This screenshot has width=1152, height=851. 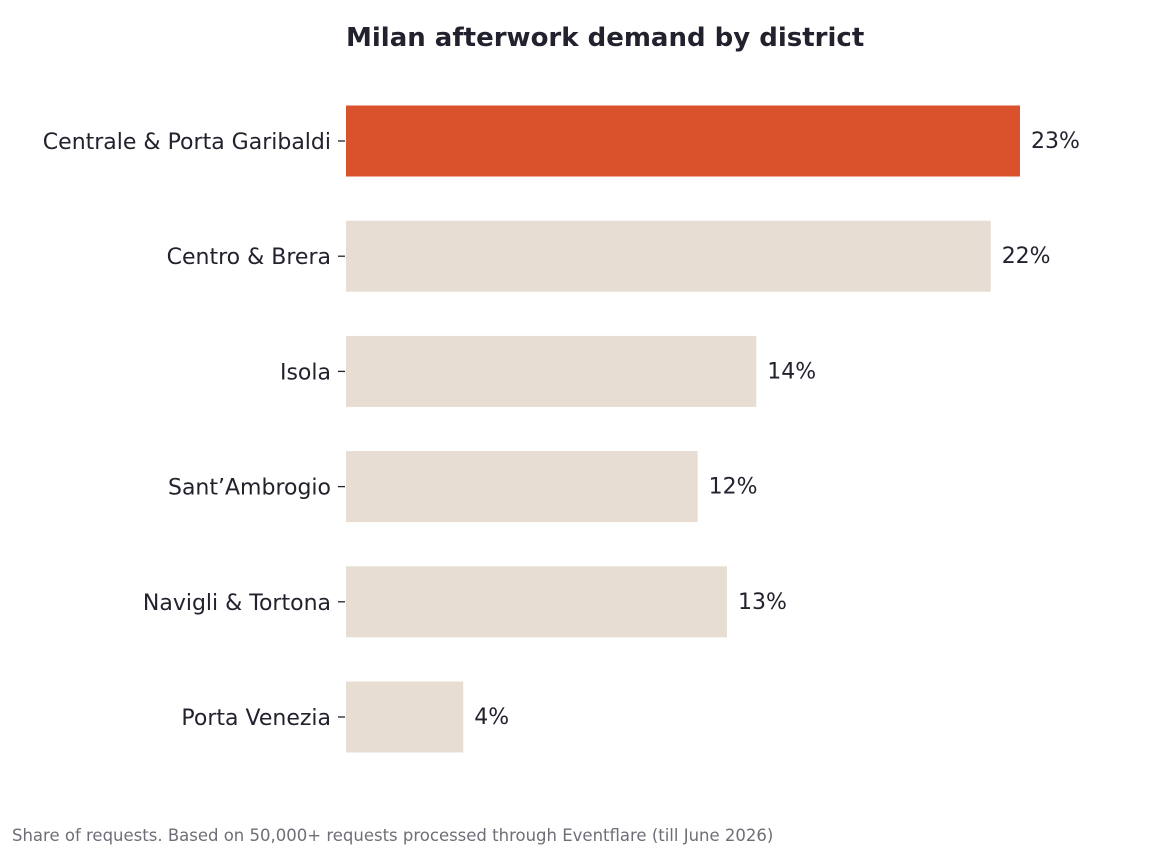 What do you see at coordinates (1055, 141) in the screenshot?
I see `value-label-0: 23%` at bounding box center [1055, 141].